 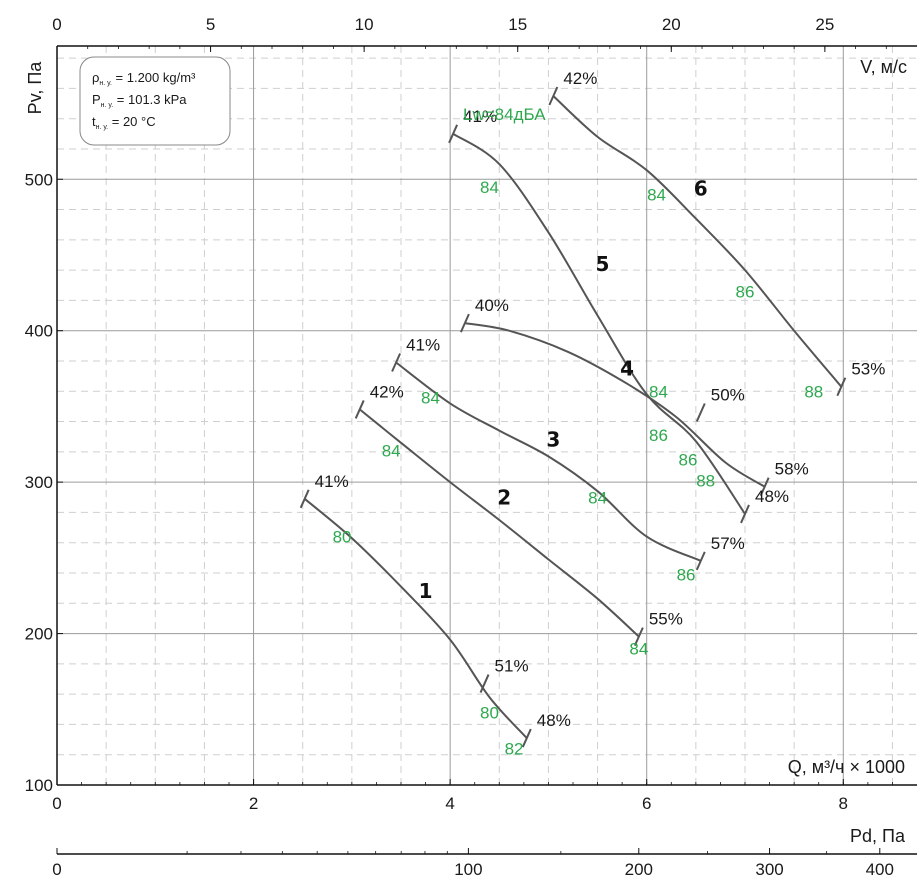 I want to click on bottom-tick-label: 0, so click(x=56, y=803).